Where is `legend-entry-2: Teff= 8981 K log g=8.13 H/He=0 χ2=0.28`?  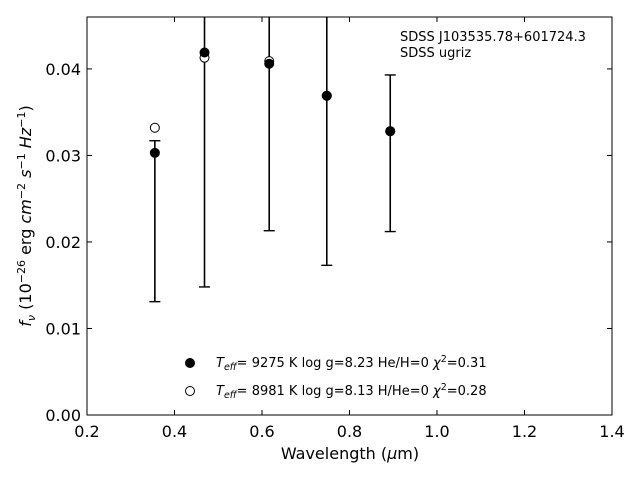 legend-entry-2: Teff= 8981 K log g=8.13 H/He=0 χ2=0.28 is located at coordinates (351, 391).